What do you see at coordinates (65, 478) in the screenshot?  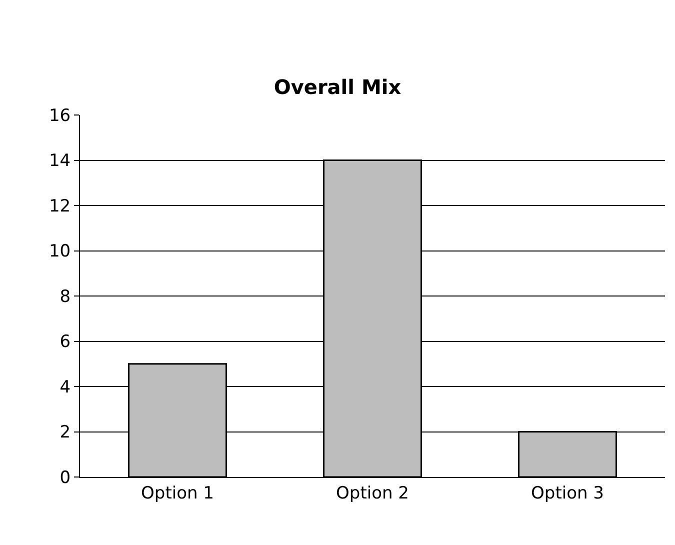 I see `y-tick-label: 0` at bounding box center [65, 478].